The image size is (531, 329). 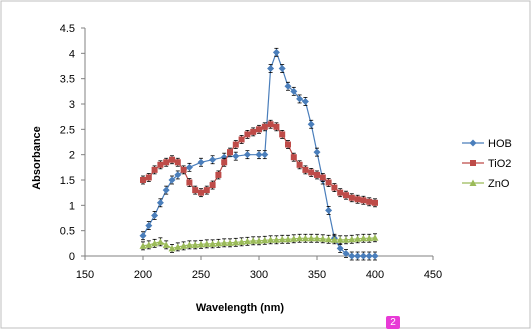 What do you see at coordinates (259, 268) in the screenshot?
I see `x-axis-ticks: 150 200 250 300 350 400 450` at bounding box center [259, 268].